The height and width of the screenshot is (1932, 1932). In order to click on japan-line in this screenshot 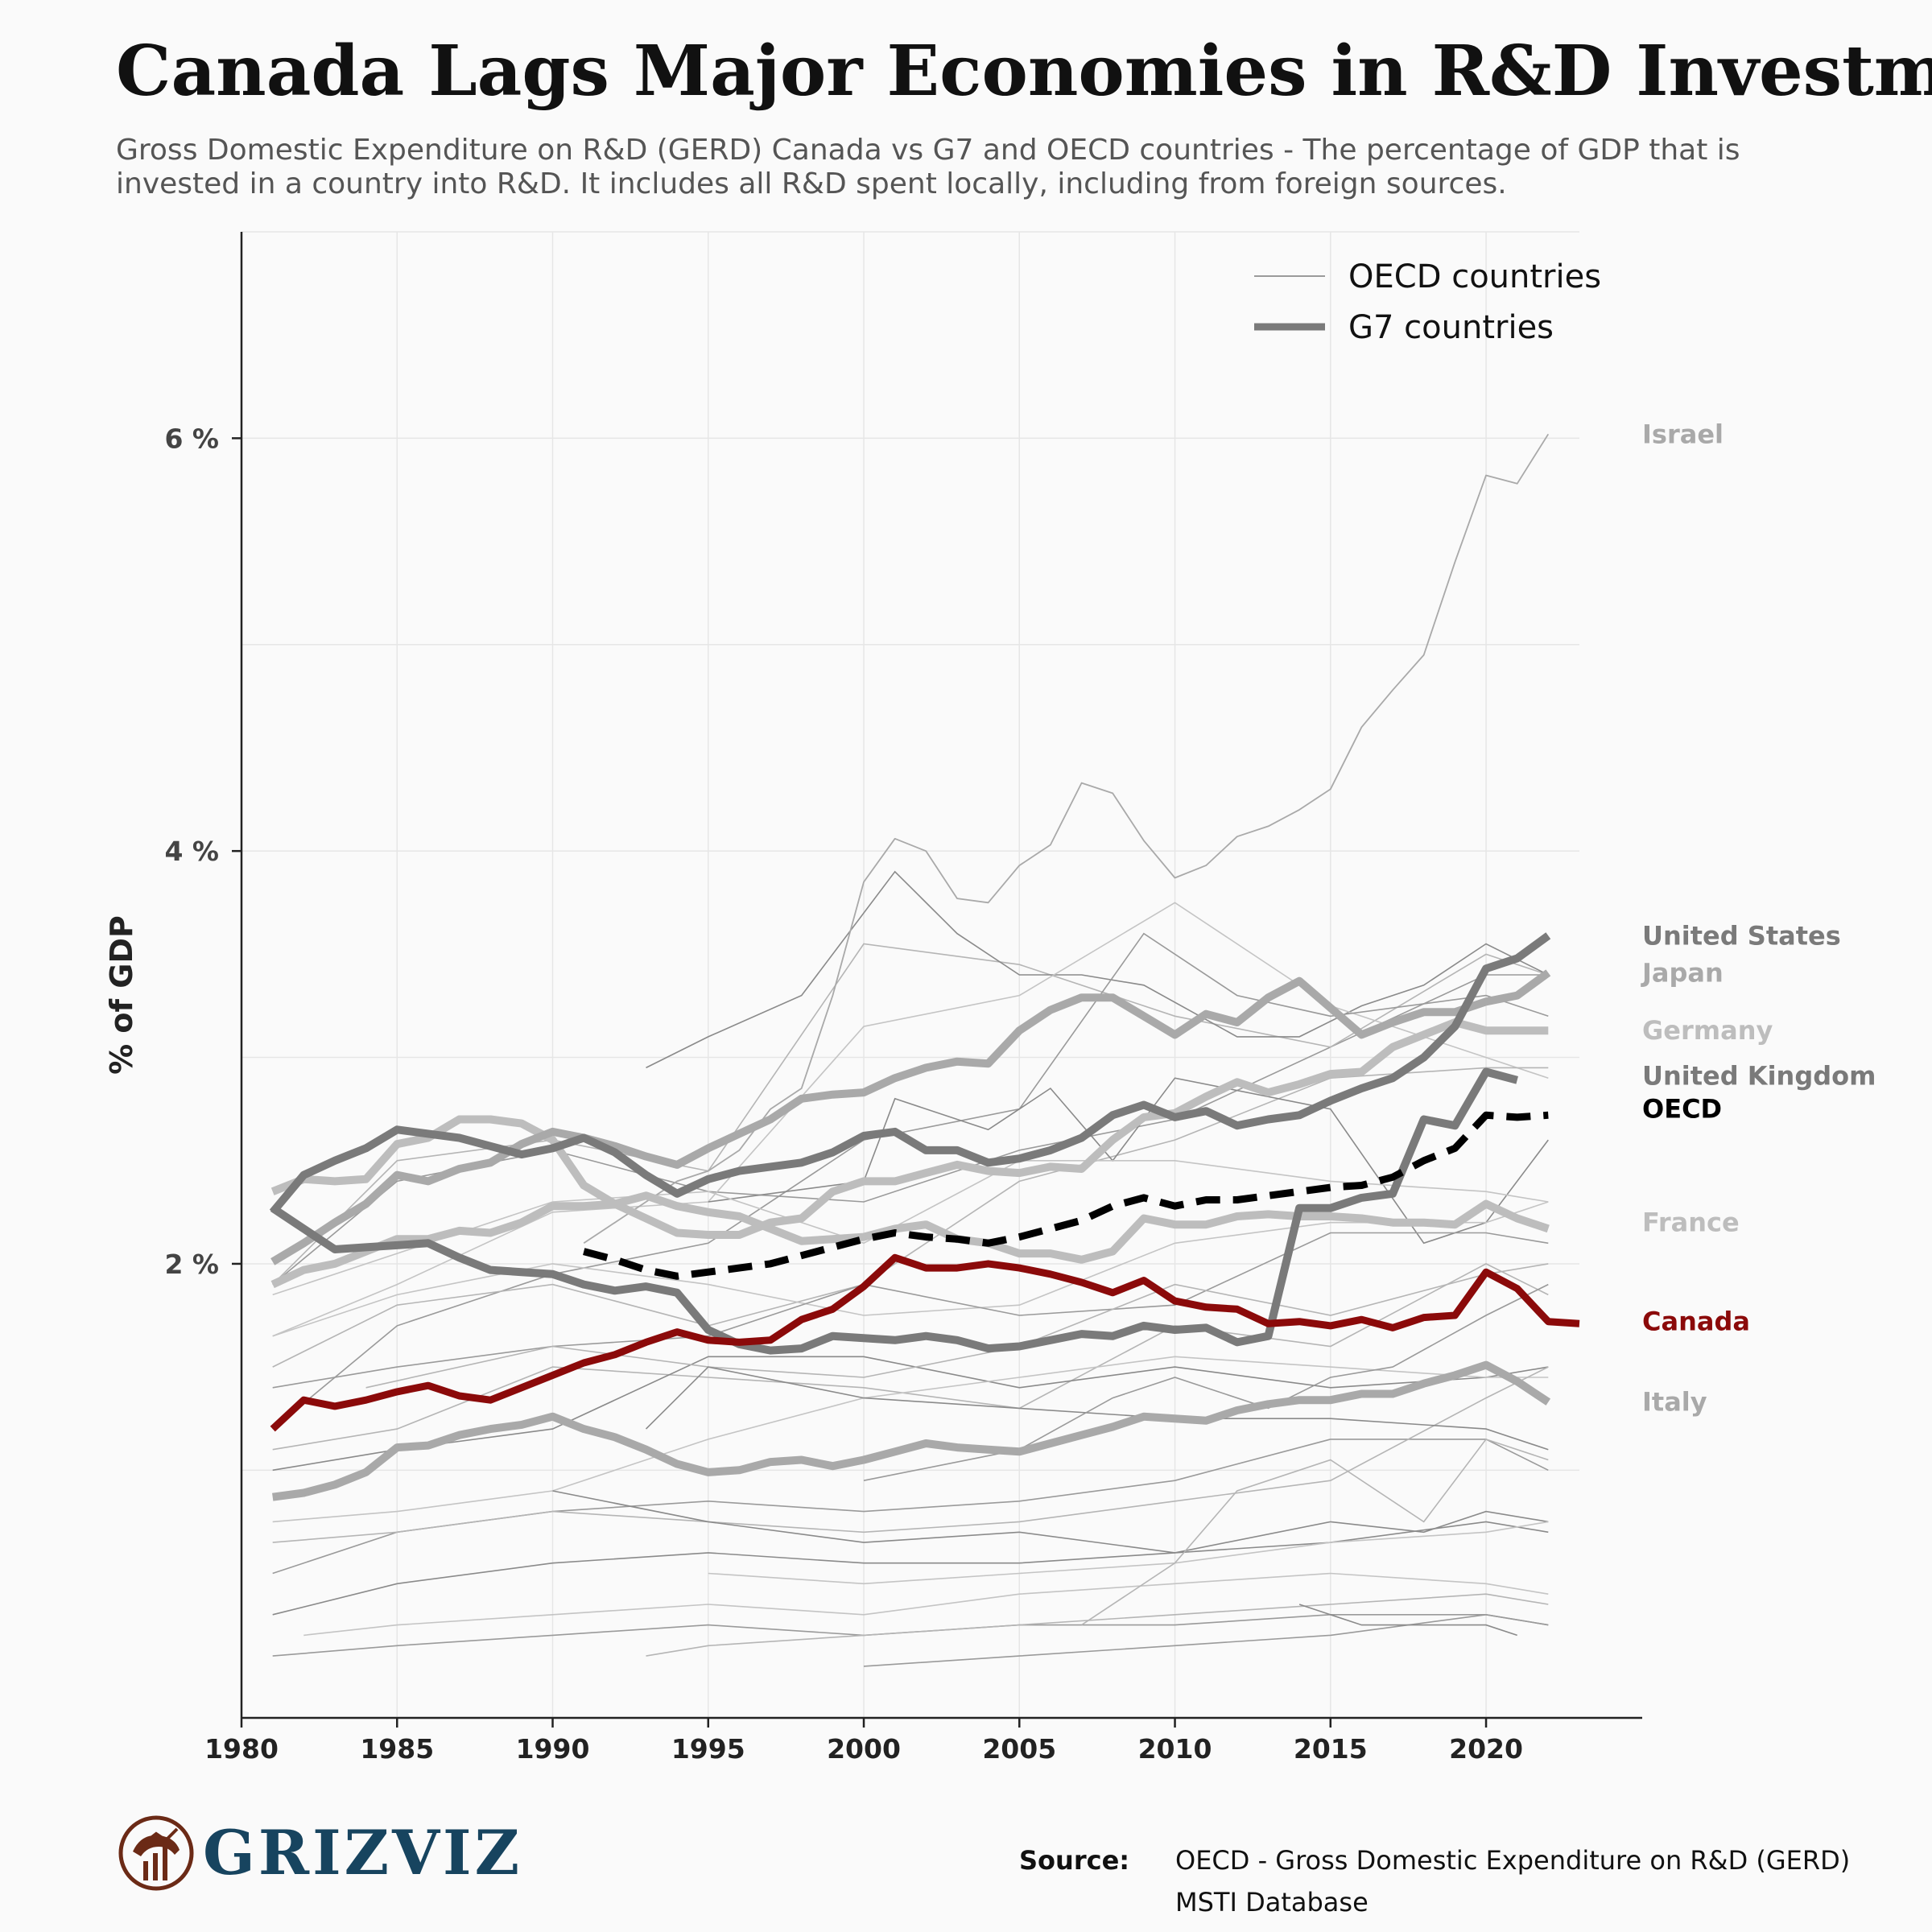, I will do `click(910, 1117)`.